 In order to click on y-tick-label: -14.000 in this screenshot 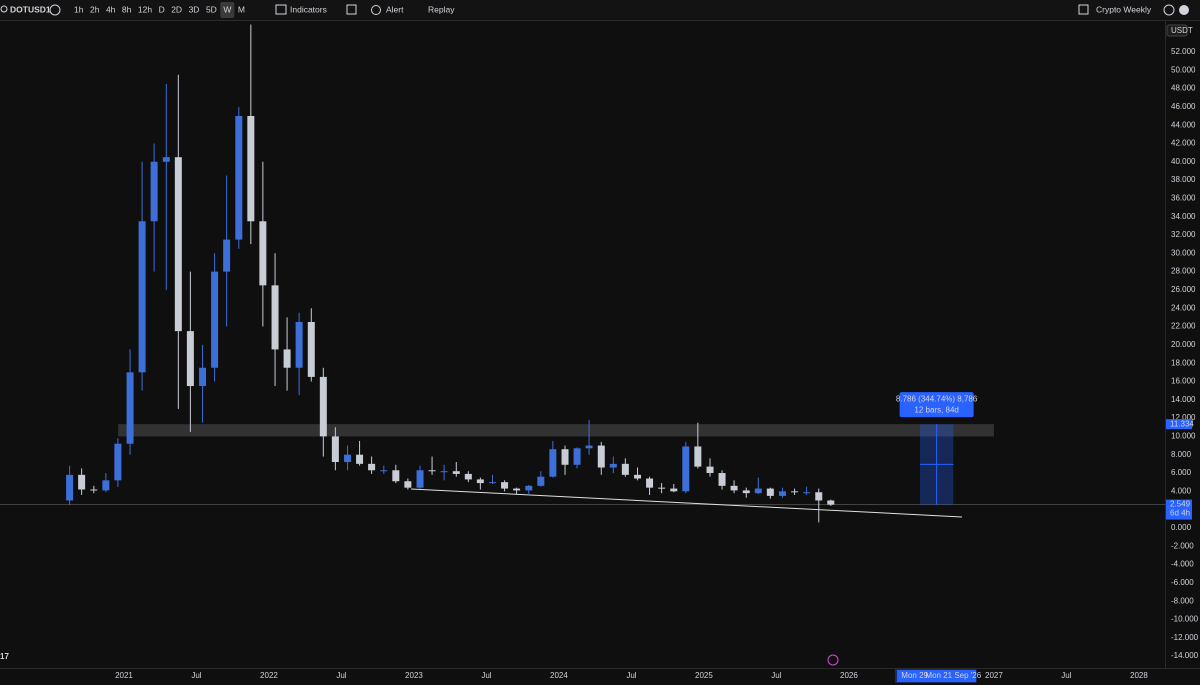, I will do `click(1185, 655)`.